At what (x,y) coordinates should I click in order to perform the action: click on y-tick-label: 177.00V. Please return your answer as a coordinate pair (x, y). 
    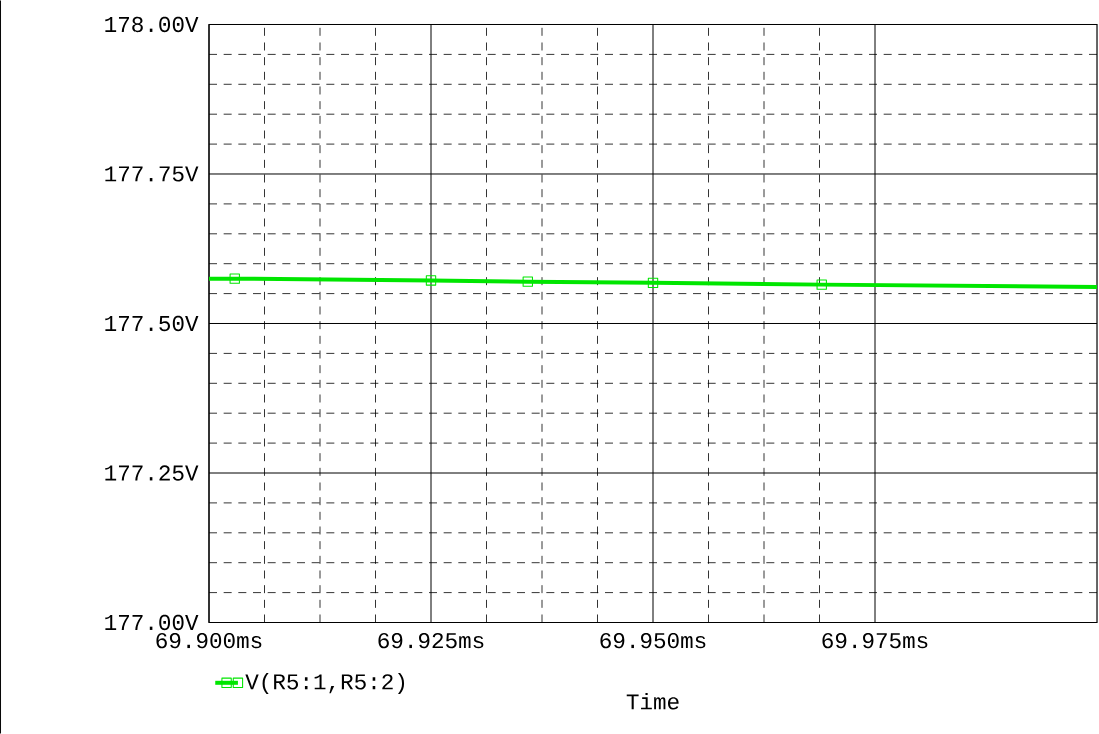
    Looking at the image, I should click on (152, 622).